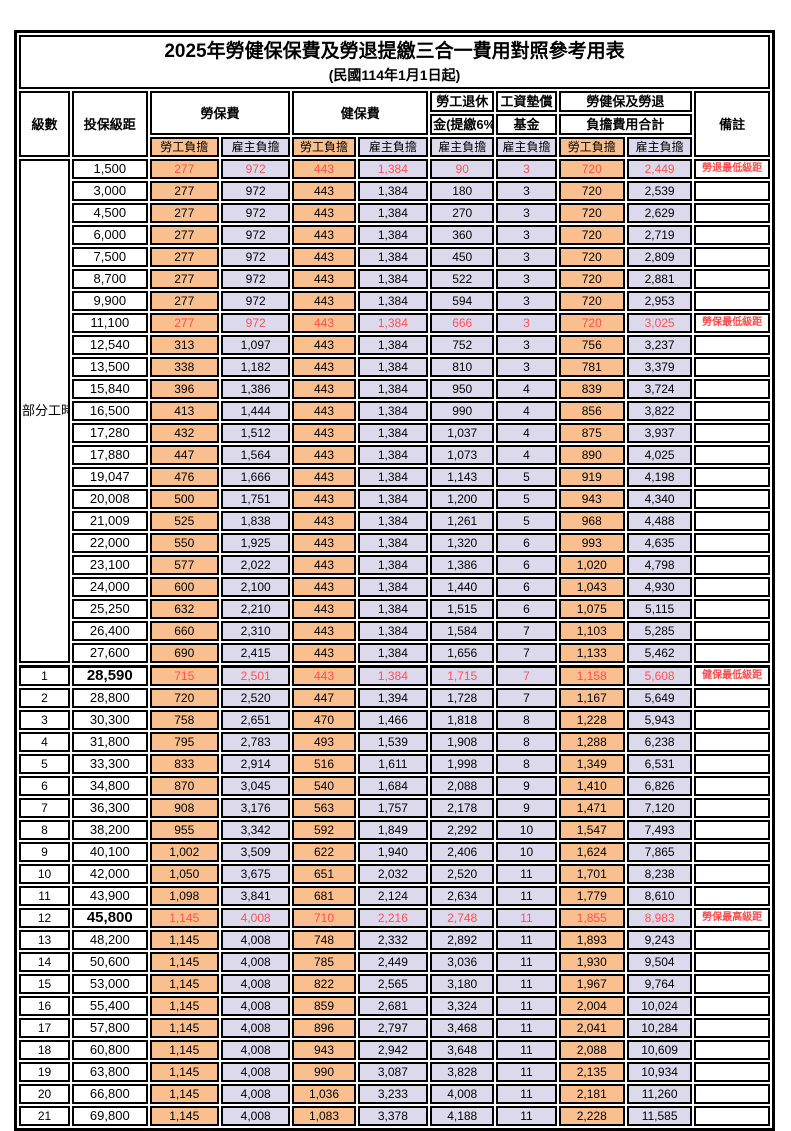  I want to click on cell-bracket: 7,500, so click(110, 257).